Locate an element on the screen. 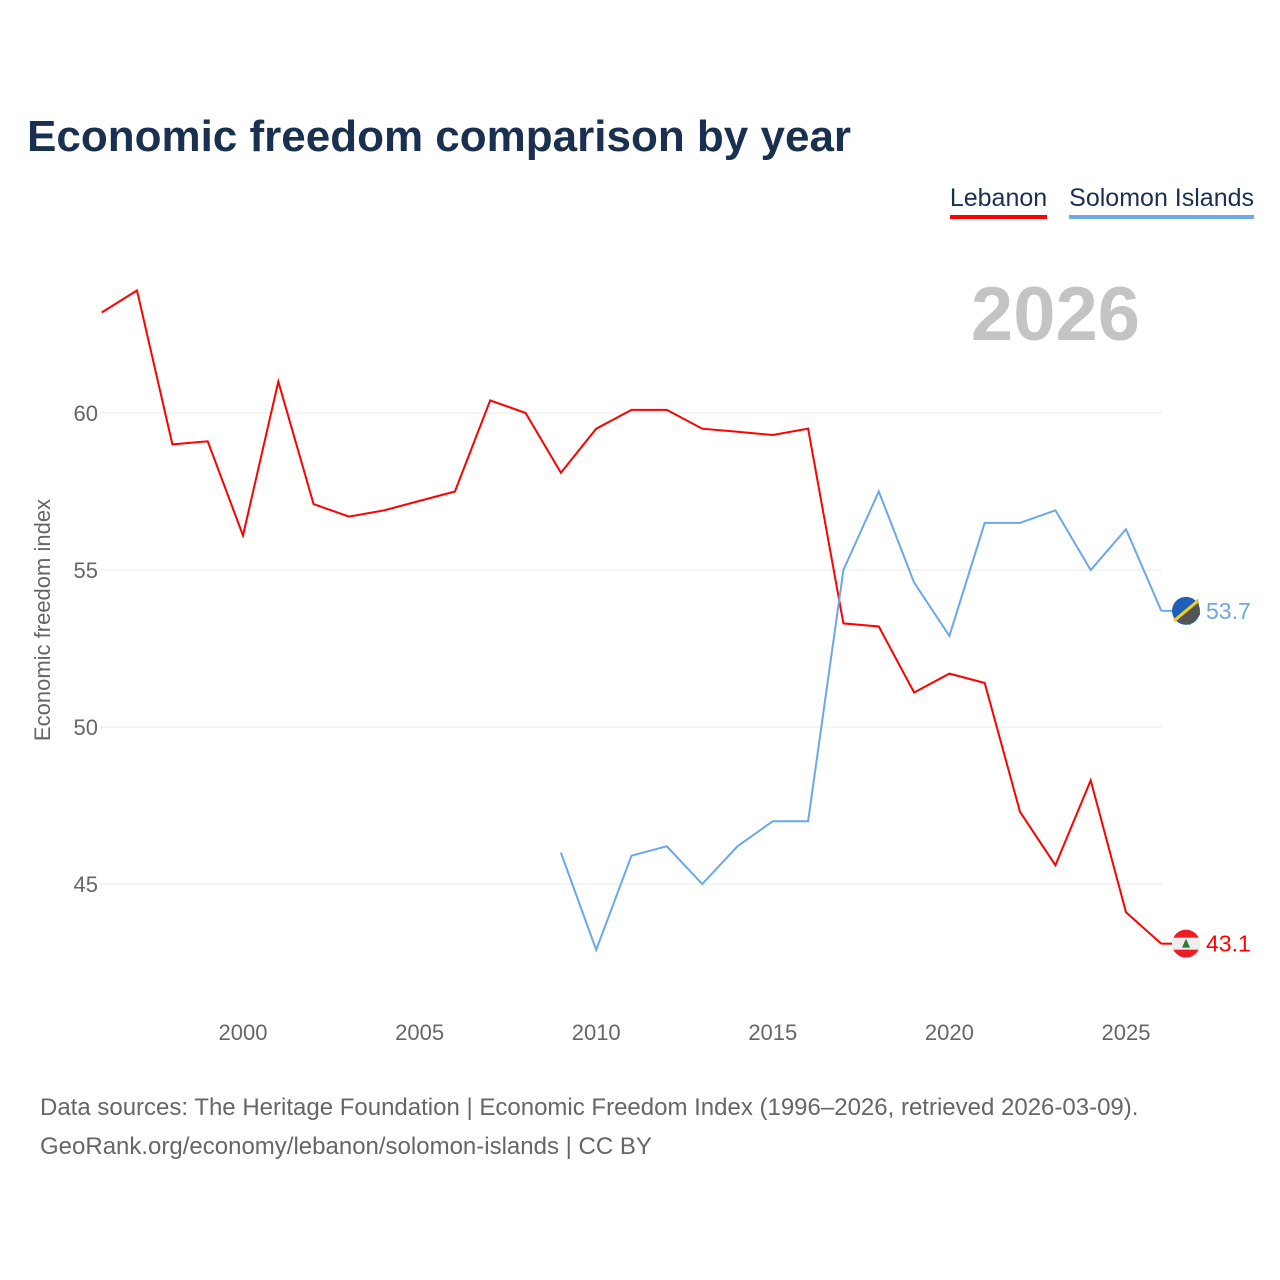 The height and width of the screenshot is (1280, 1280). x-tick-label: 2010 is located at coordinates (596, 1032).